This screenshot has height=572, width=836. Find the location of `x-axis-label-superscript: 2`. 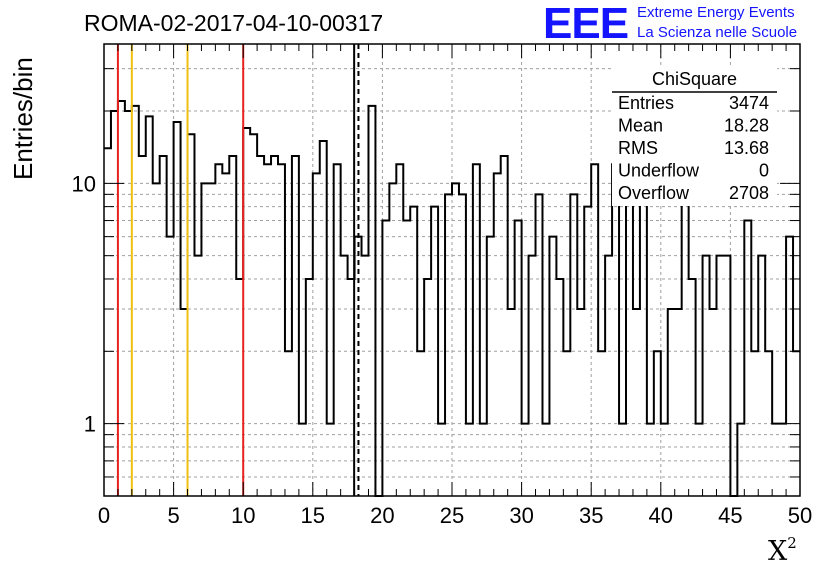

x-axis-label-superscript: 2 is located at coordinates (792, 543).